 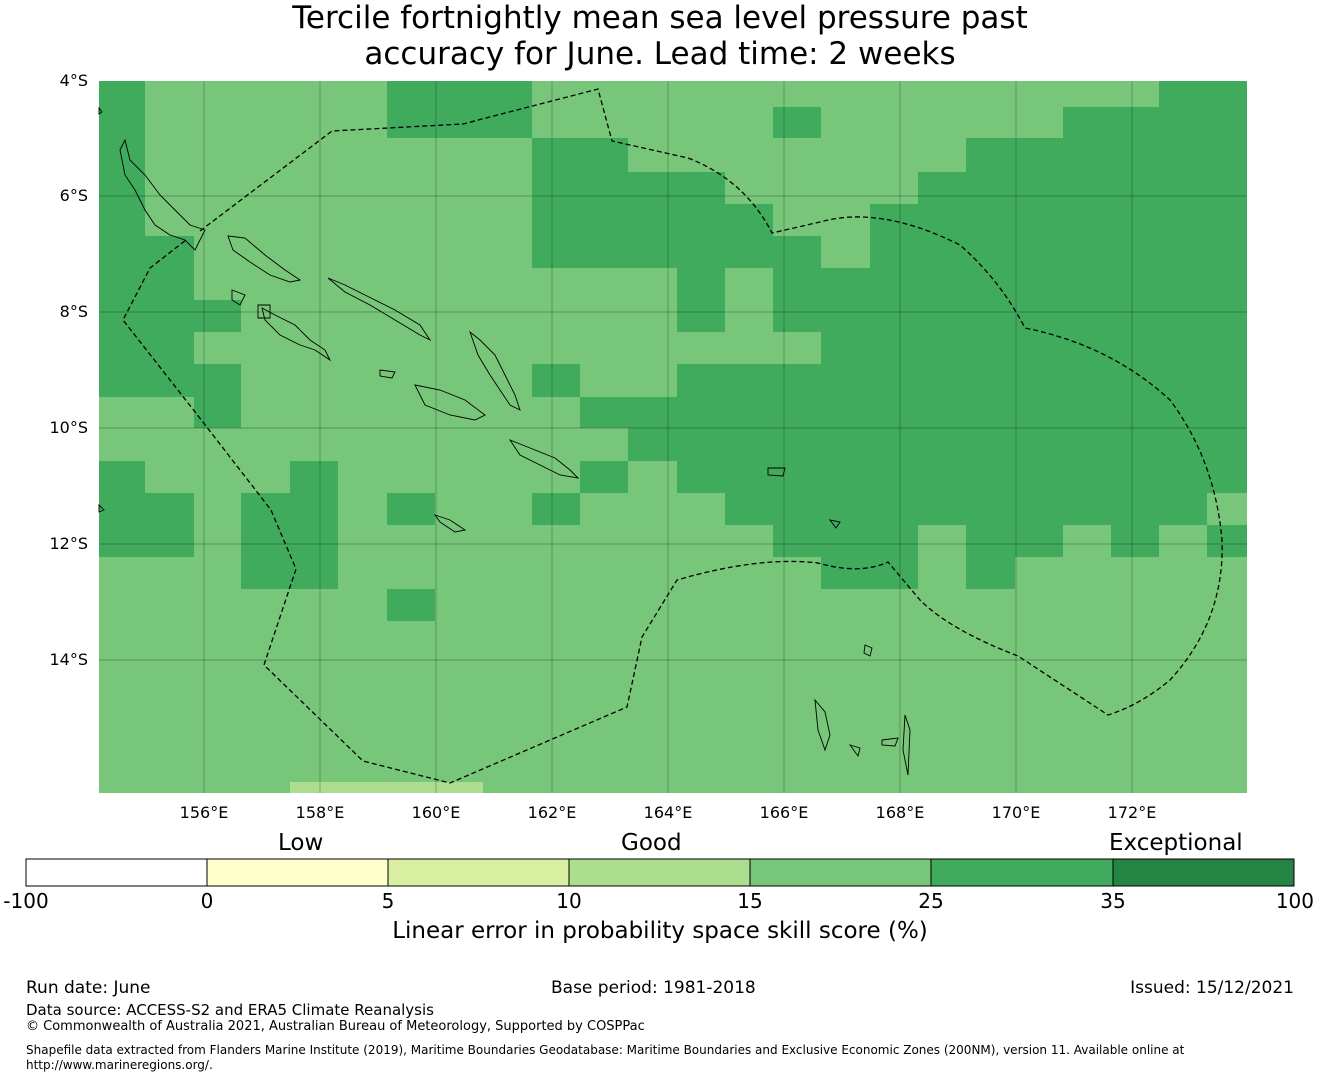 I want to click on lat-label: 12°S, so click(x=68, y=543).